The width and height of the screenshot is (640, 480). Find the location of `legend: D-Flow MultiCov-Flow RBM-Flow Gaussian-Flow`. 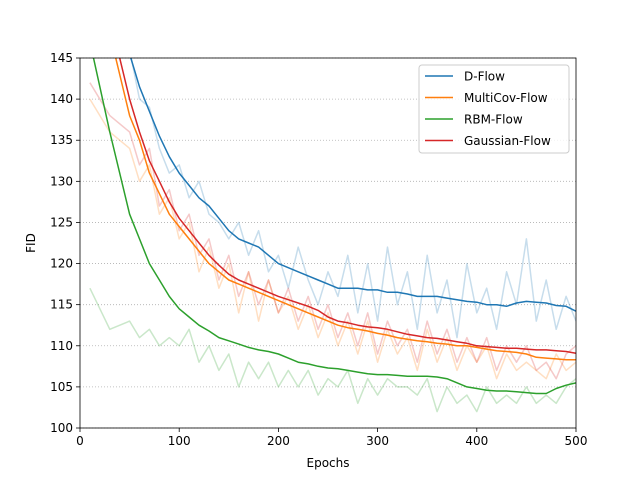

legend: D-Flow MultiCov-Flow RBM-Flow Gaussian-Flow is located at coordinates (494, 109).